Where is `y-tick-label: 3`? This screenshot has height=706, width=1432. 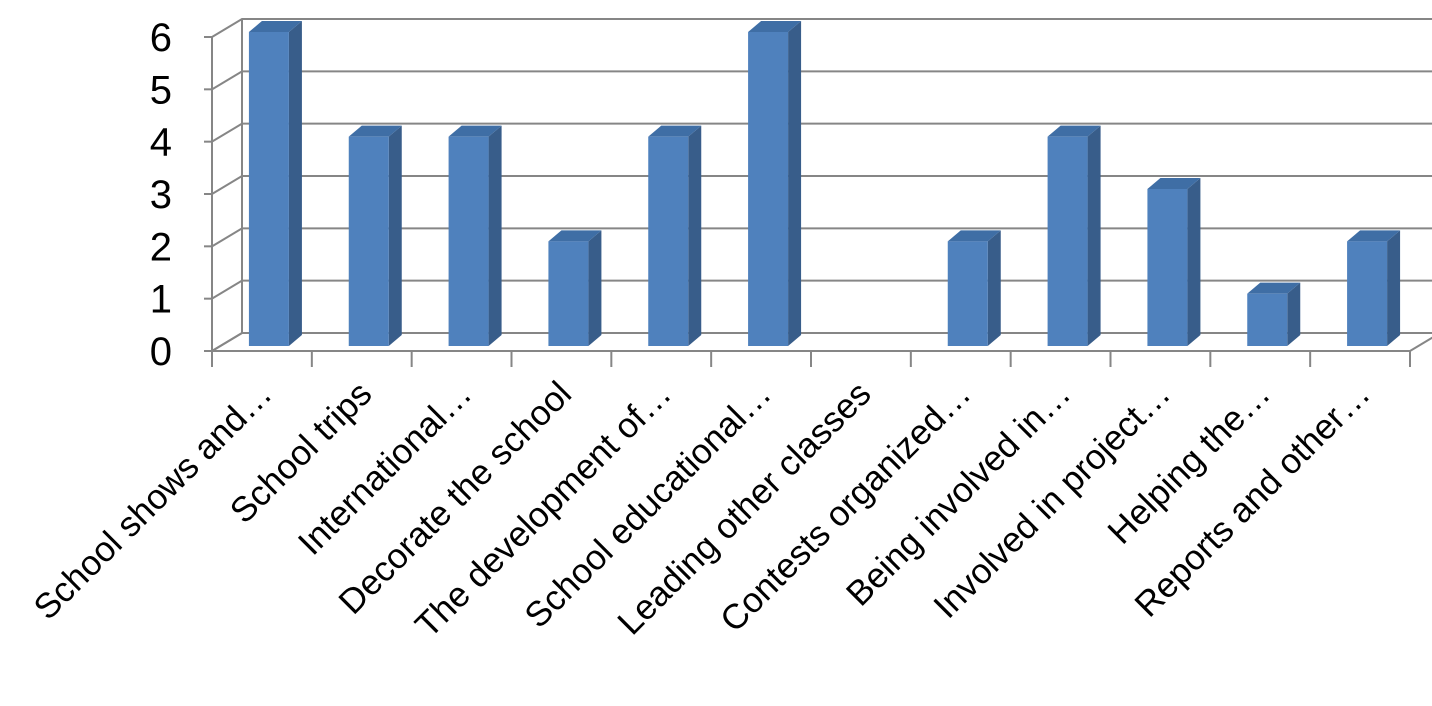
y-tick-label: 3 is located at coordinates (161, 195).